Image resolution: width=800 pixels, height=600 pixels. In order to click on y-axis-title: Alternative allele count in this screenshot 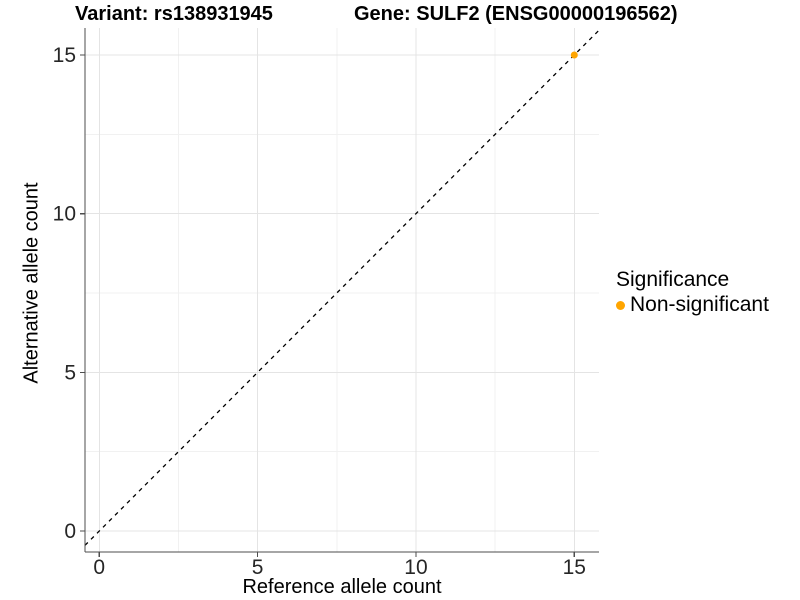, I will do `click(31, 283)`.